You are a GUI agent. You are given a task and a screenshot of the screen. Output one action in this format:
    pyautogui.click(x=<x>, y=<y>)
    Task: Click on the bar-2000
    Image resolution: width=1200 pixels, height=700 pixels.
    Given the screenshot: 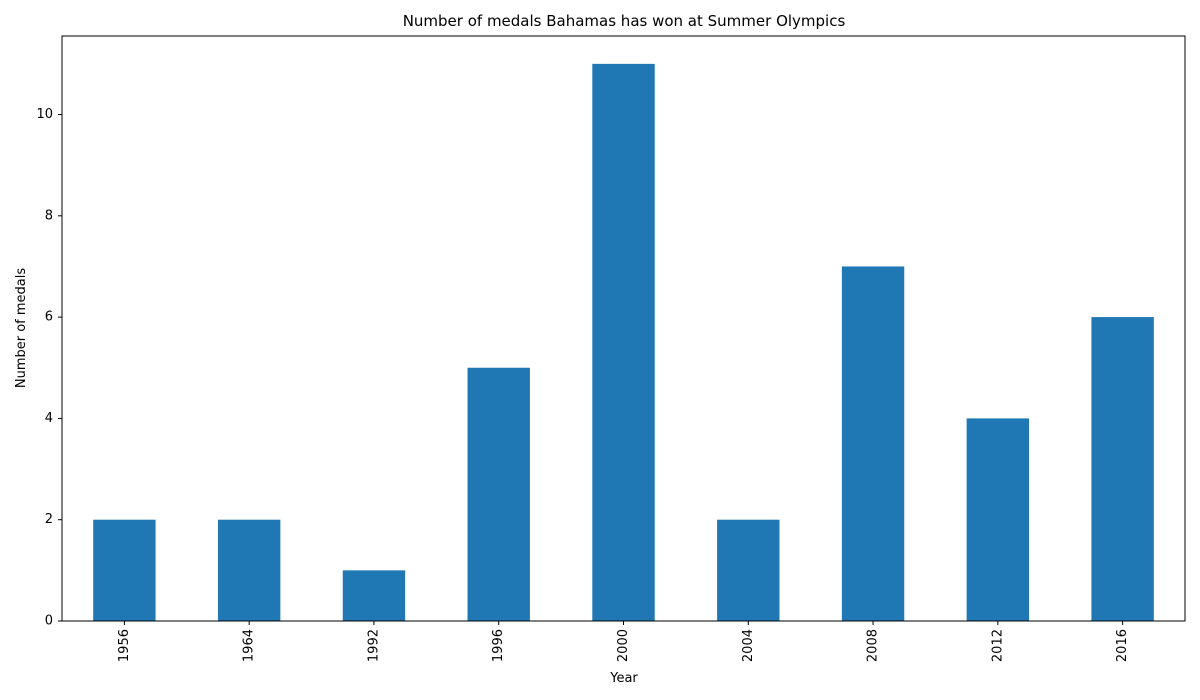 What is the action you would take?
    pyautogui.click(x=623, y=342)
    